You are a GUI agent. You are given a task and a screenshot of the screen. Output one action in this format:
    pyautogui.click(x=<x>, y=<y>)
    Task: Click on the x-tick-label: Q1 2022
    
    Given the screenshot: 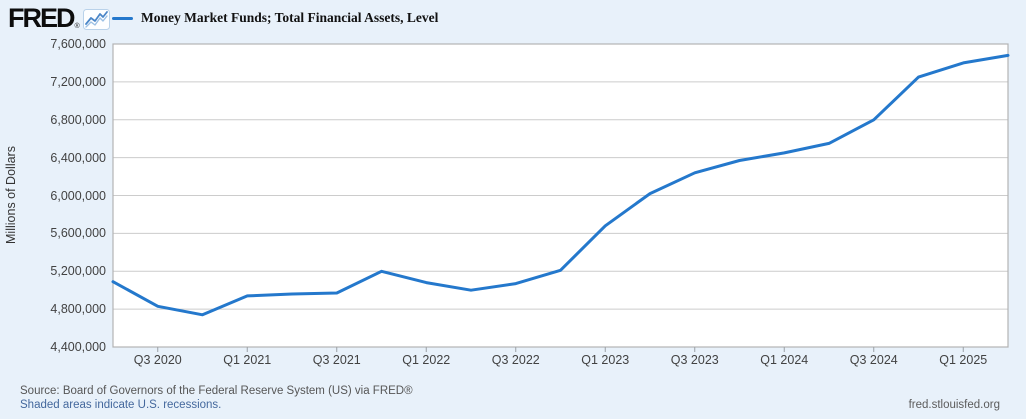 What is the action you would take?
    pyautogui.click(x=426, y=360)
    